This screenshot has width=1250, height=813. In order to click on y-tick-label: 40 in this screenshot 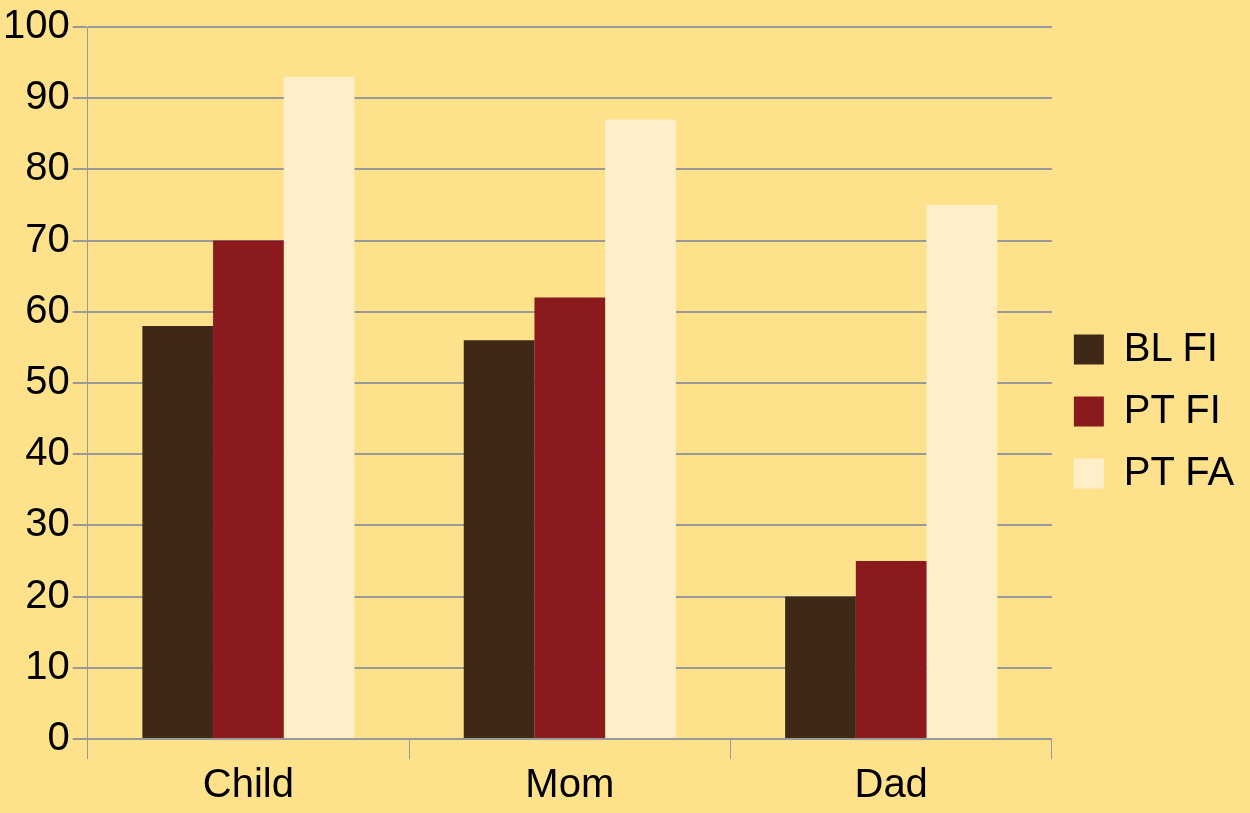, I will do `click(47, 451)`.